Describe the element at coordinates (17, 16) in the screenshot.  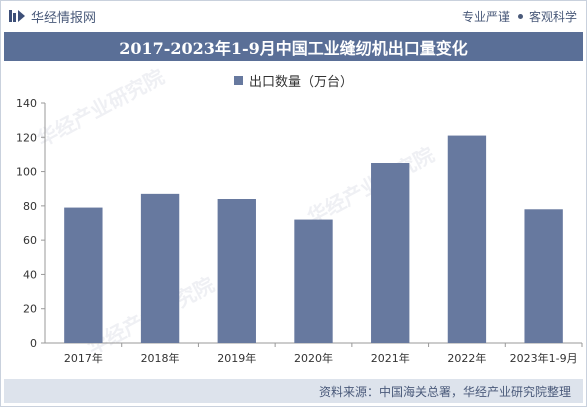
I see `brand-logo-icon` at that location.